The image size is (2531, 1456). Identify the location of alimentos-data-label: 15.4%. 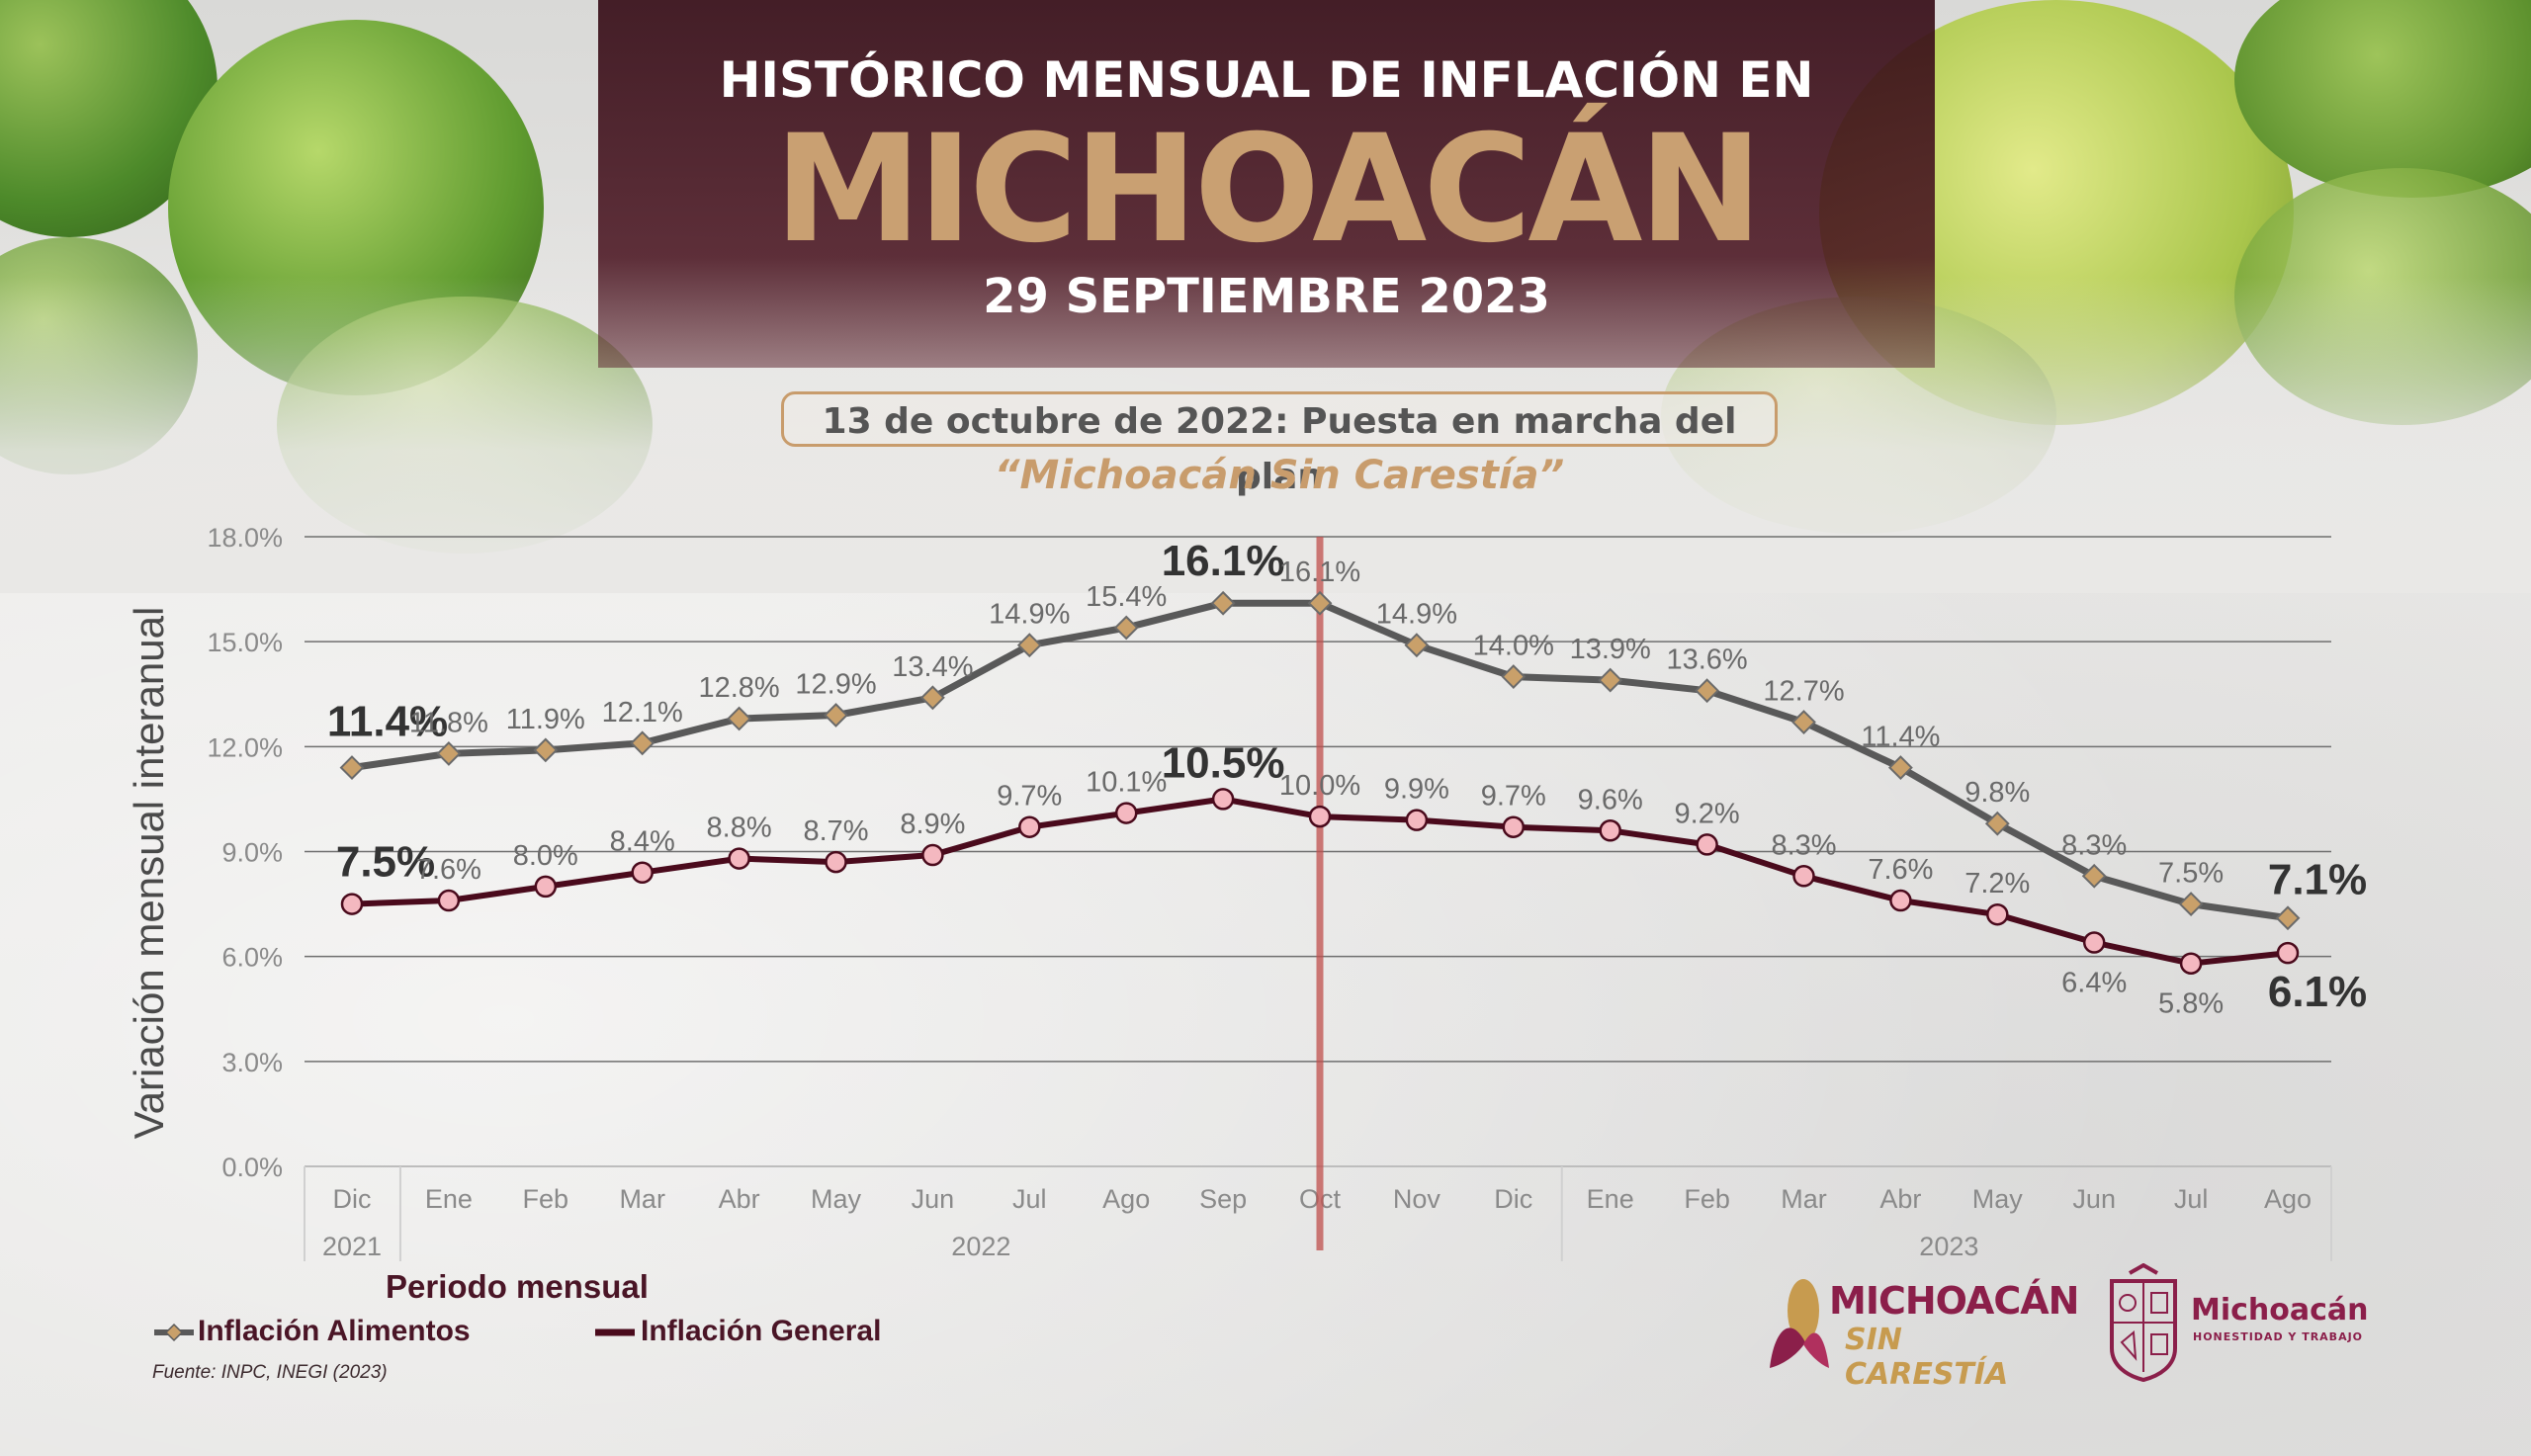
(1126, 597).